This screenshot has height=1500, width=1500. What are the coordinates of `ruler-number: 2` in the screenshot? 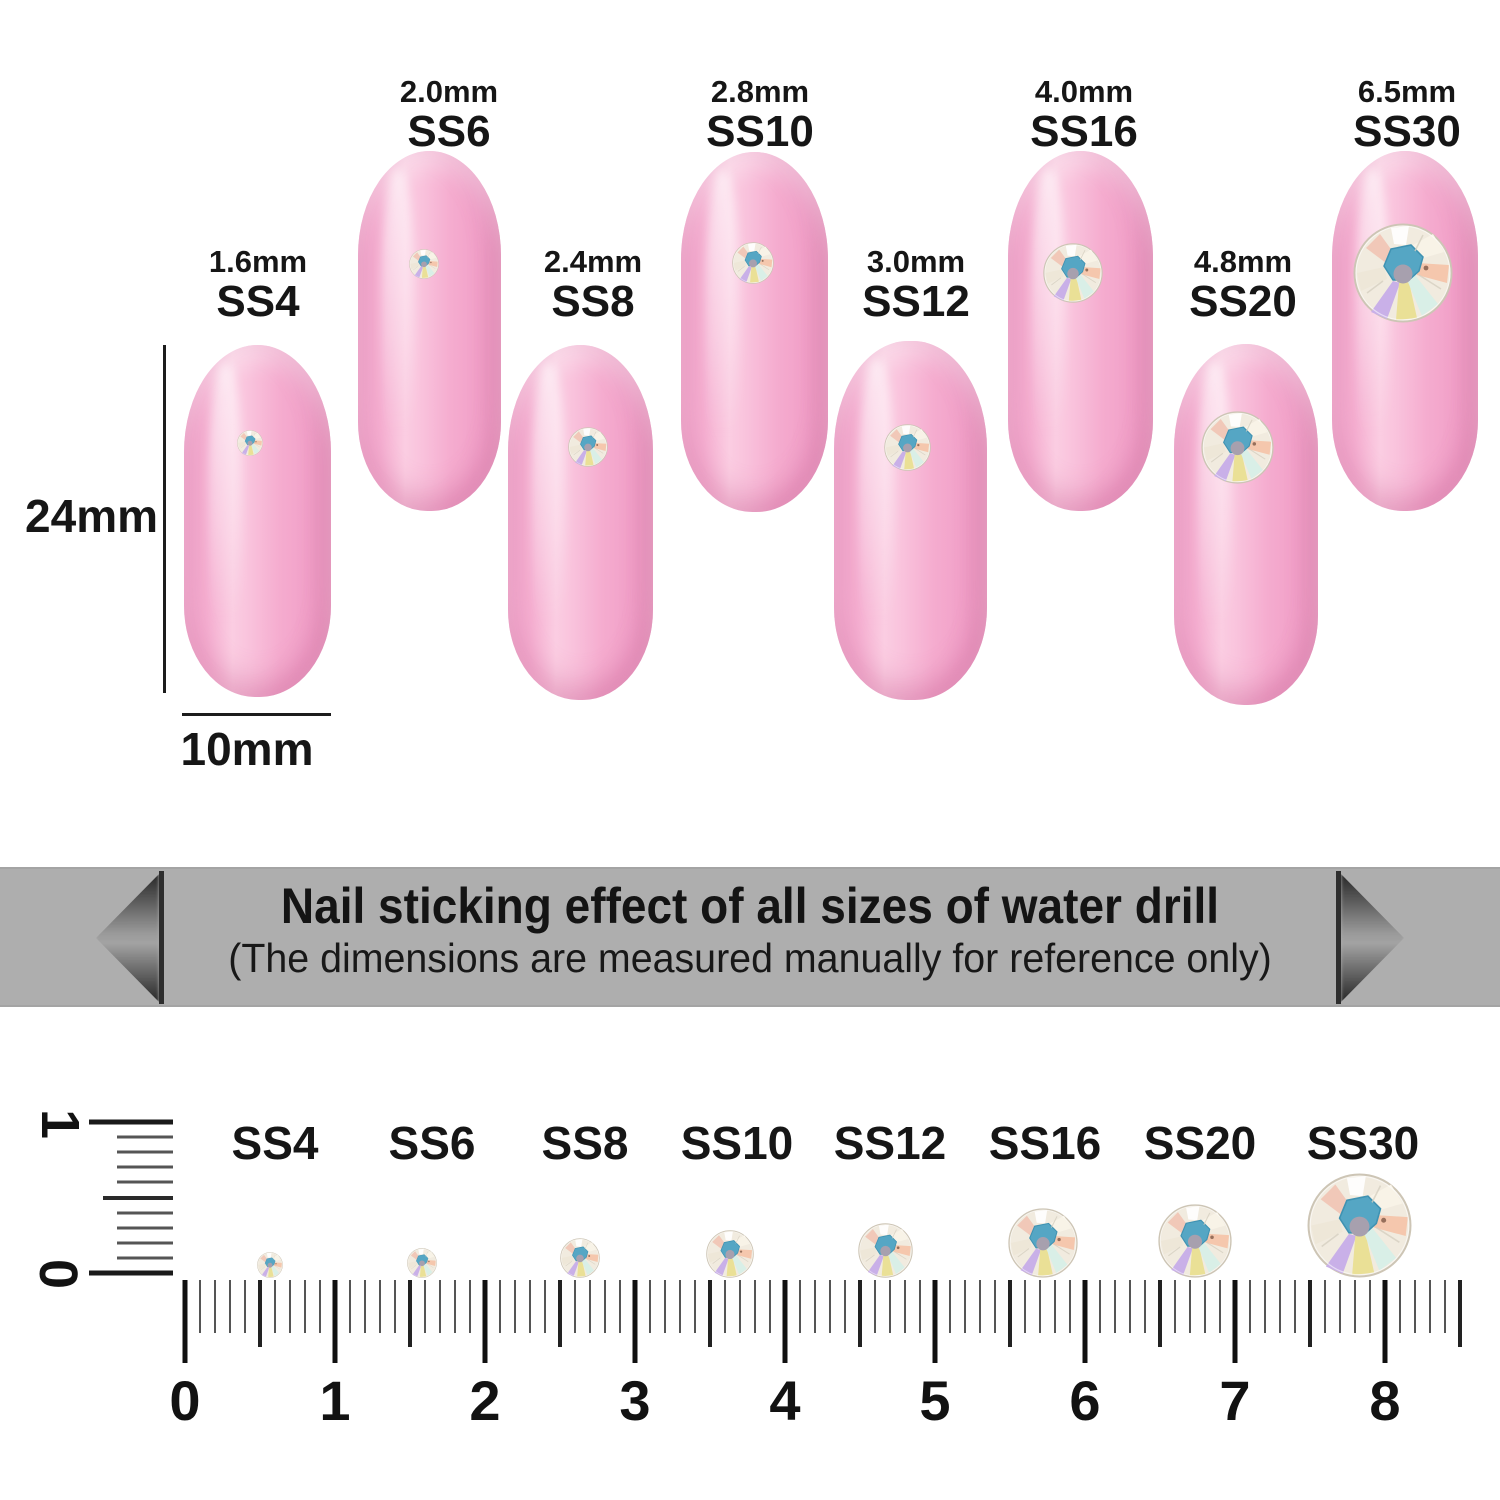 It's located at (485, 1400).